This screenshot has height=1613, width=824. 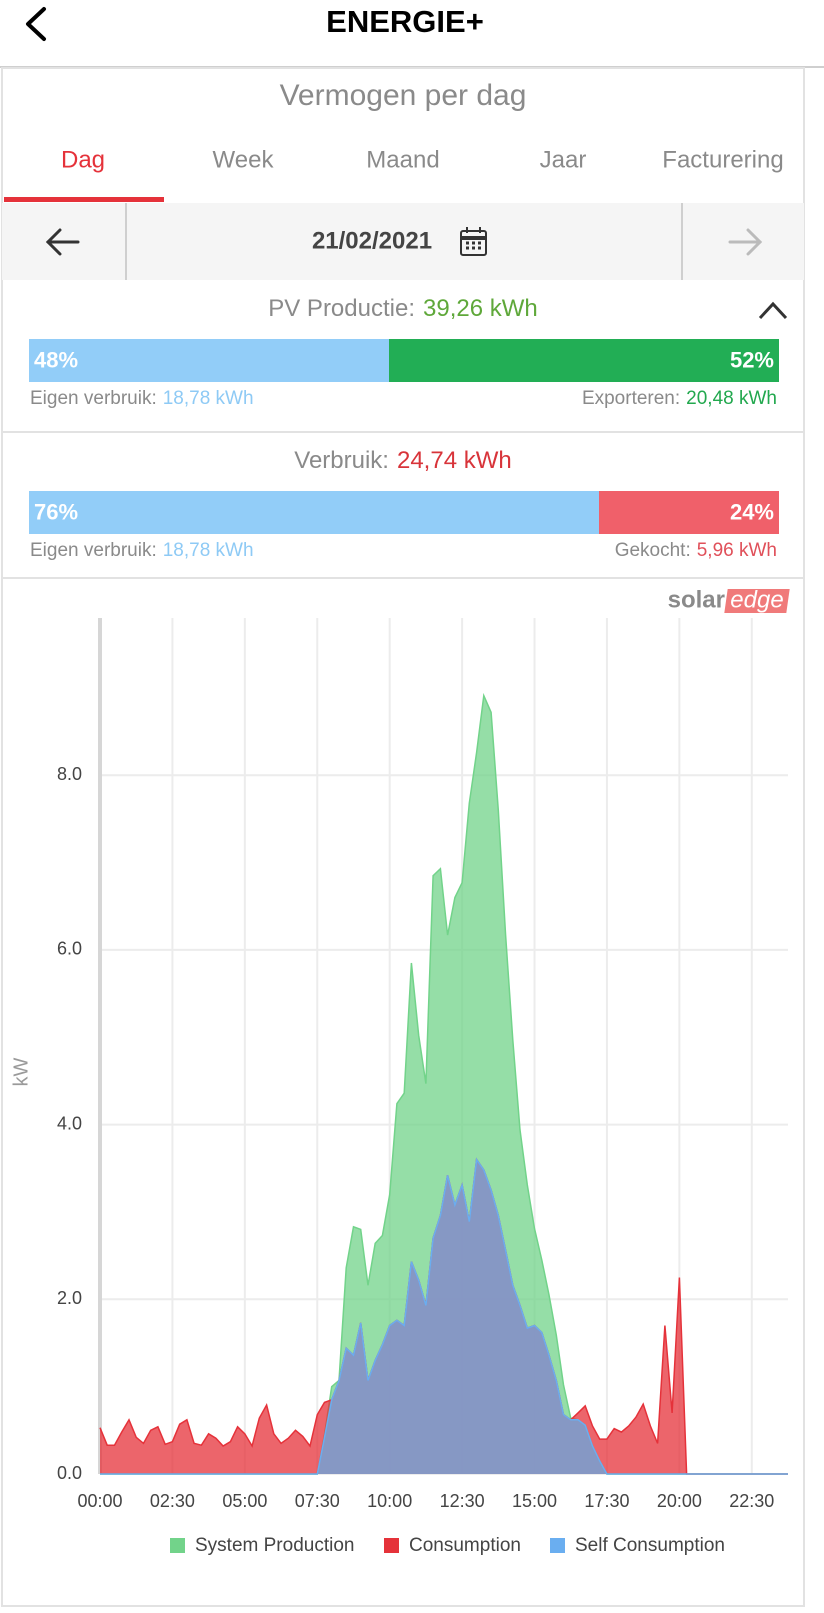 I want to click on tab: Facturering, so click(x=722, y=159).